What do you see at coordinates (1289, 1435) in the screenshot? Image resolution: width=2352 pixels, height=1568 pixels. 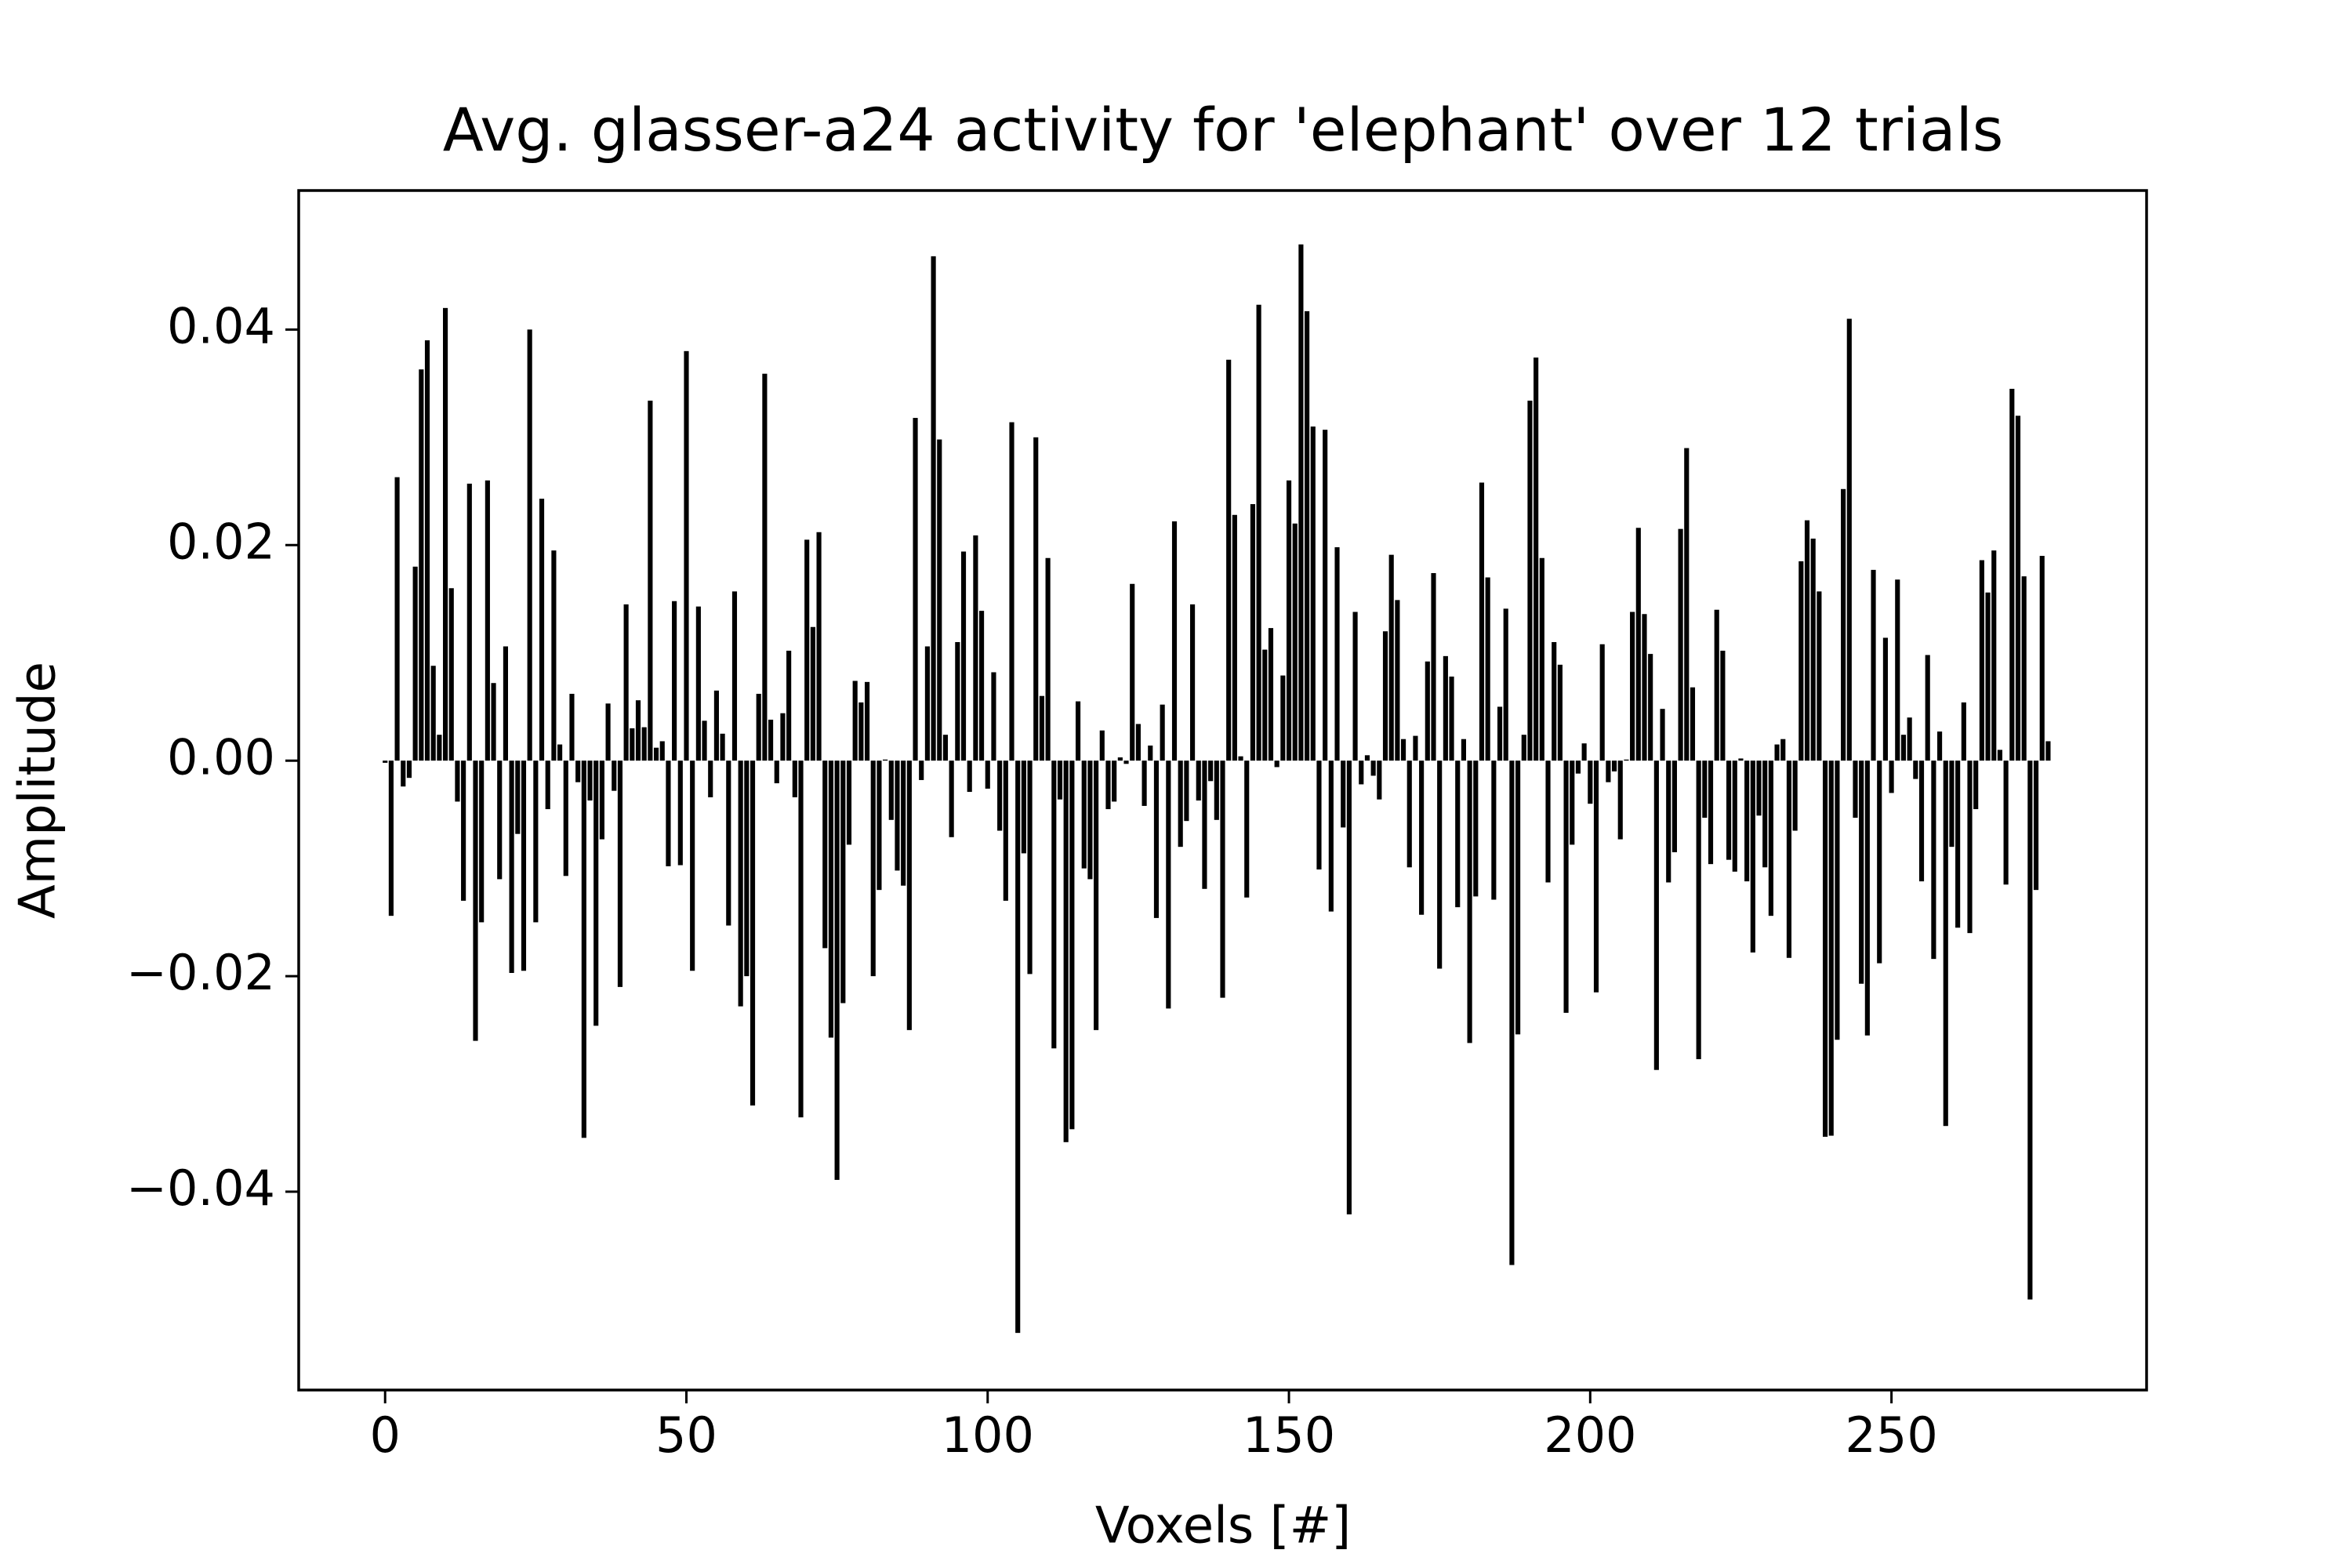 I see `x-tick-label: 150` at bounding box center [1289, 1435].